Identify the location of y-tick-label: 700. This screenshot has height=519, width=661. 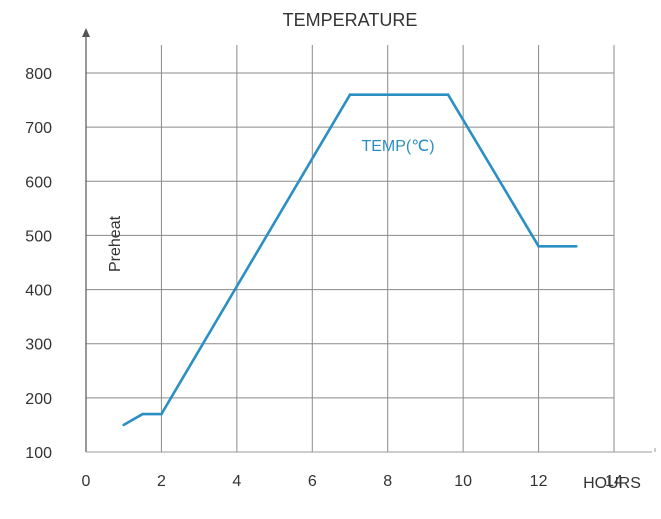
(38, 128).